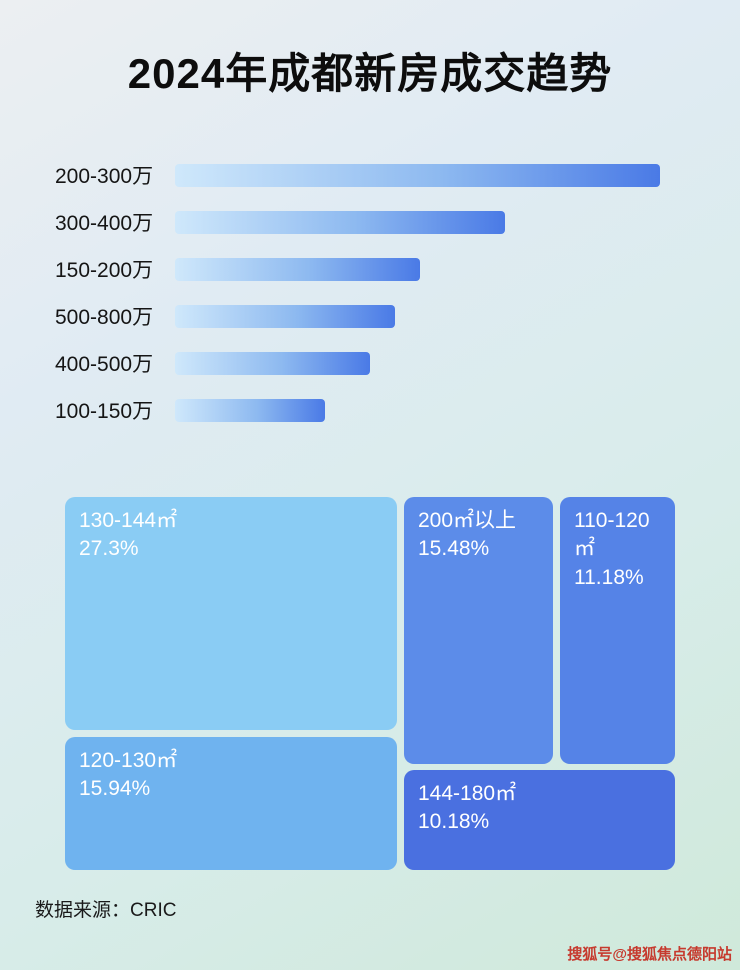 This screenshot has height=970, width=740. Describe the element at coordinates (478, 630) in the screenshot. I see `treemap-cell-200-plus: 200㎡以上 15.48%` at that location.